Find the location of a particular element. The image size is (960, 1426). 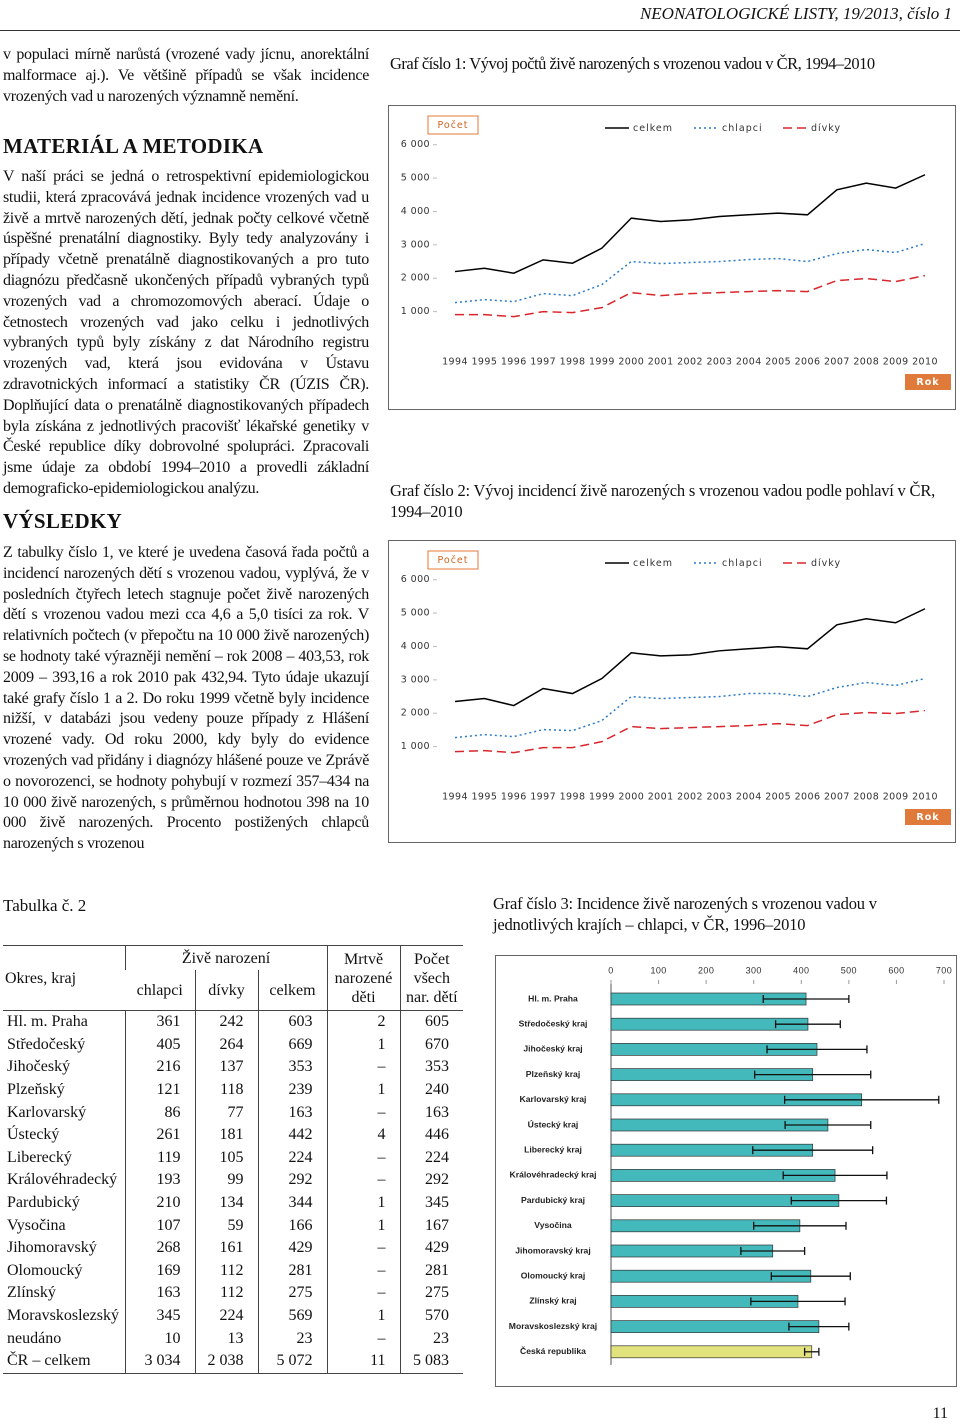

table-row: ČR – celkem 3 034 2 038 5 072 11 5 083 is located at coordinates (233, 1361).